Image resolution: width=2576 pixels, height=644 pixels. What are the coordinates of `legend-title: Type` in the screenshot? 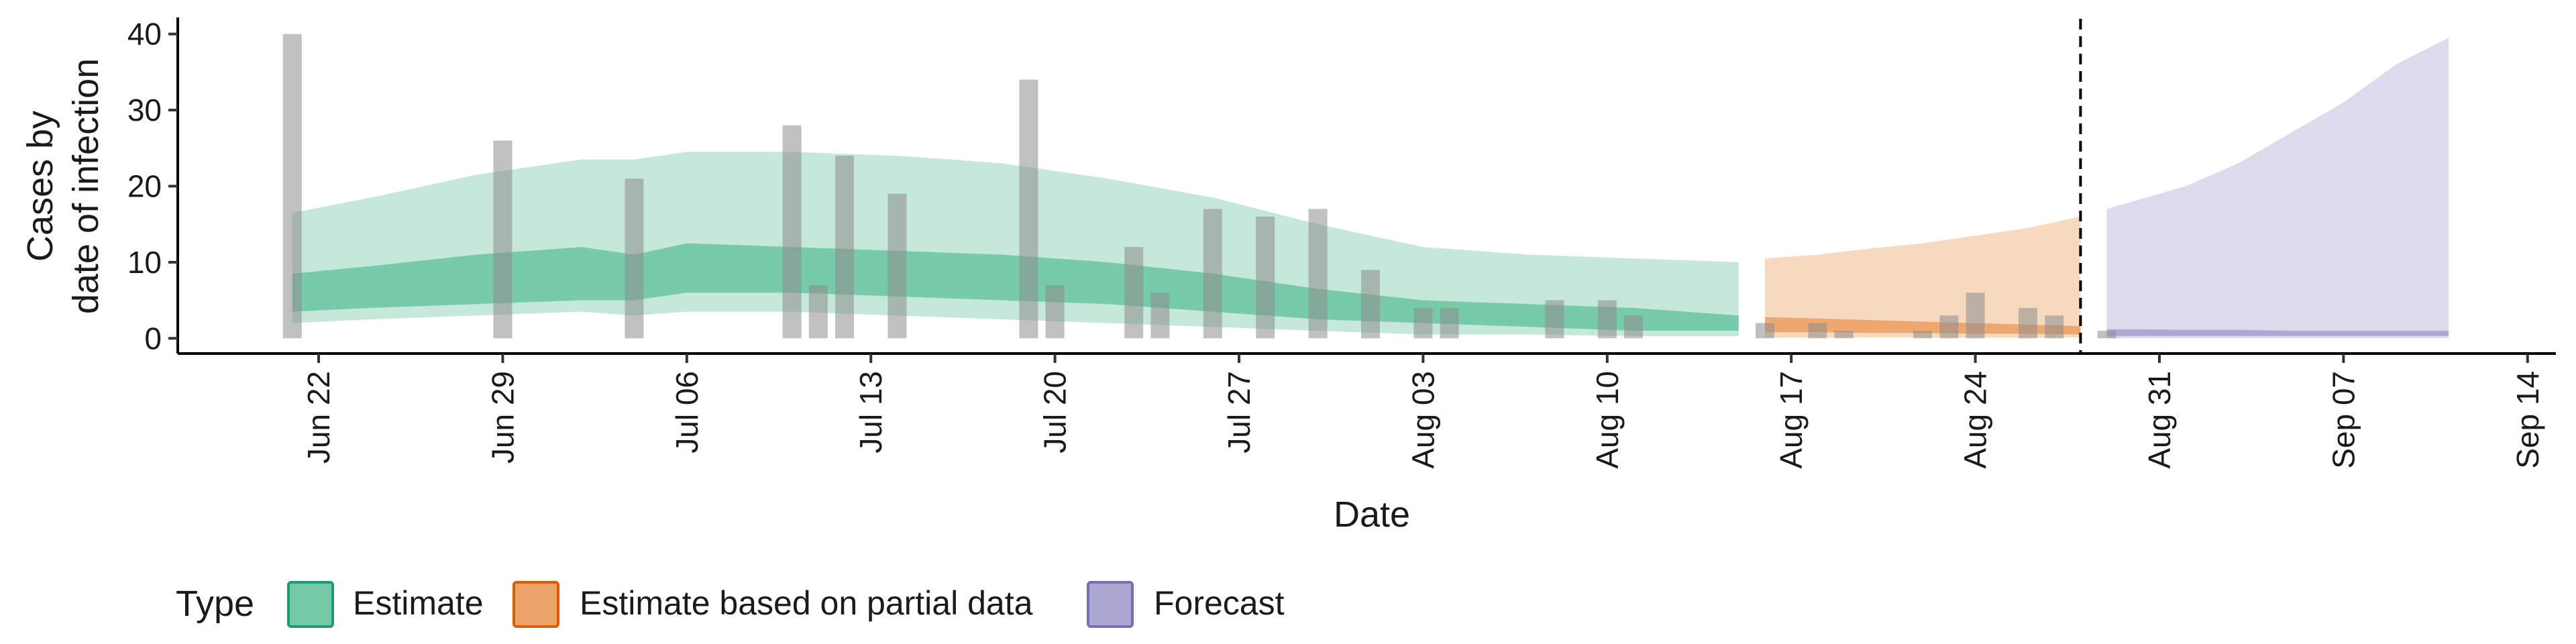 It's located at (215, 604).